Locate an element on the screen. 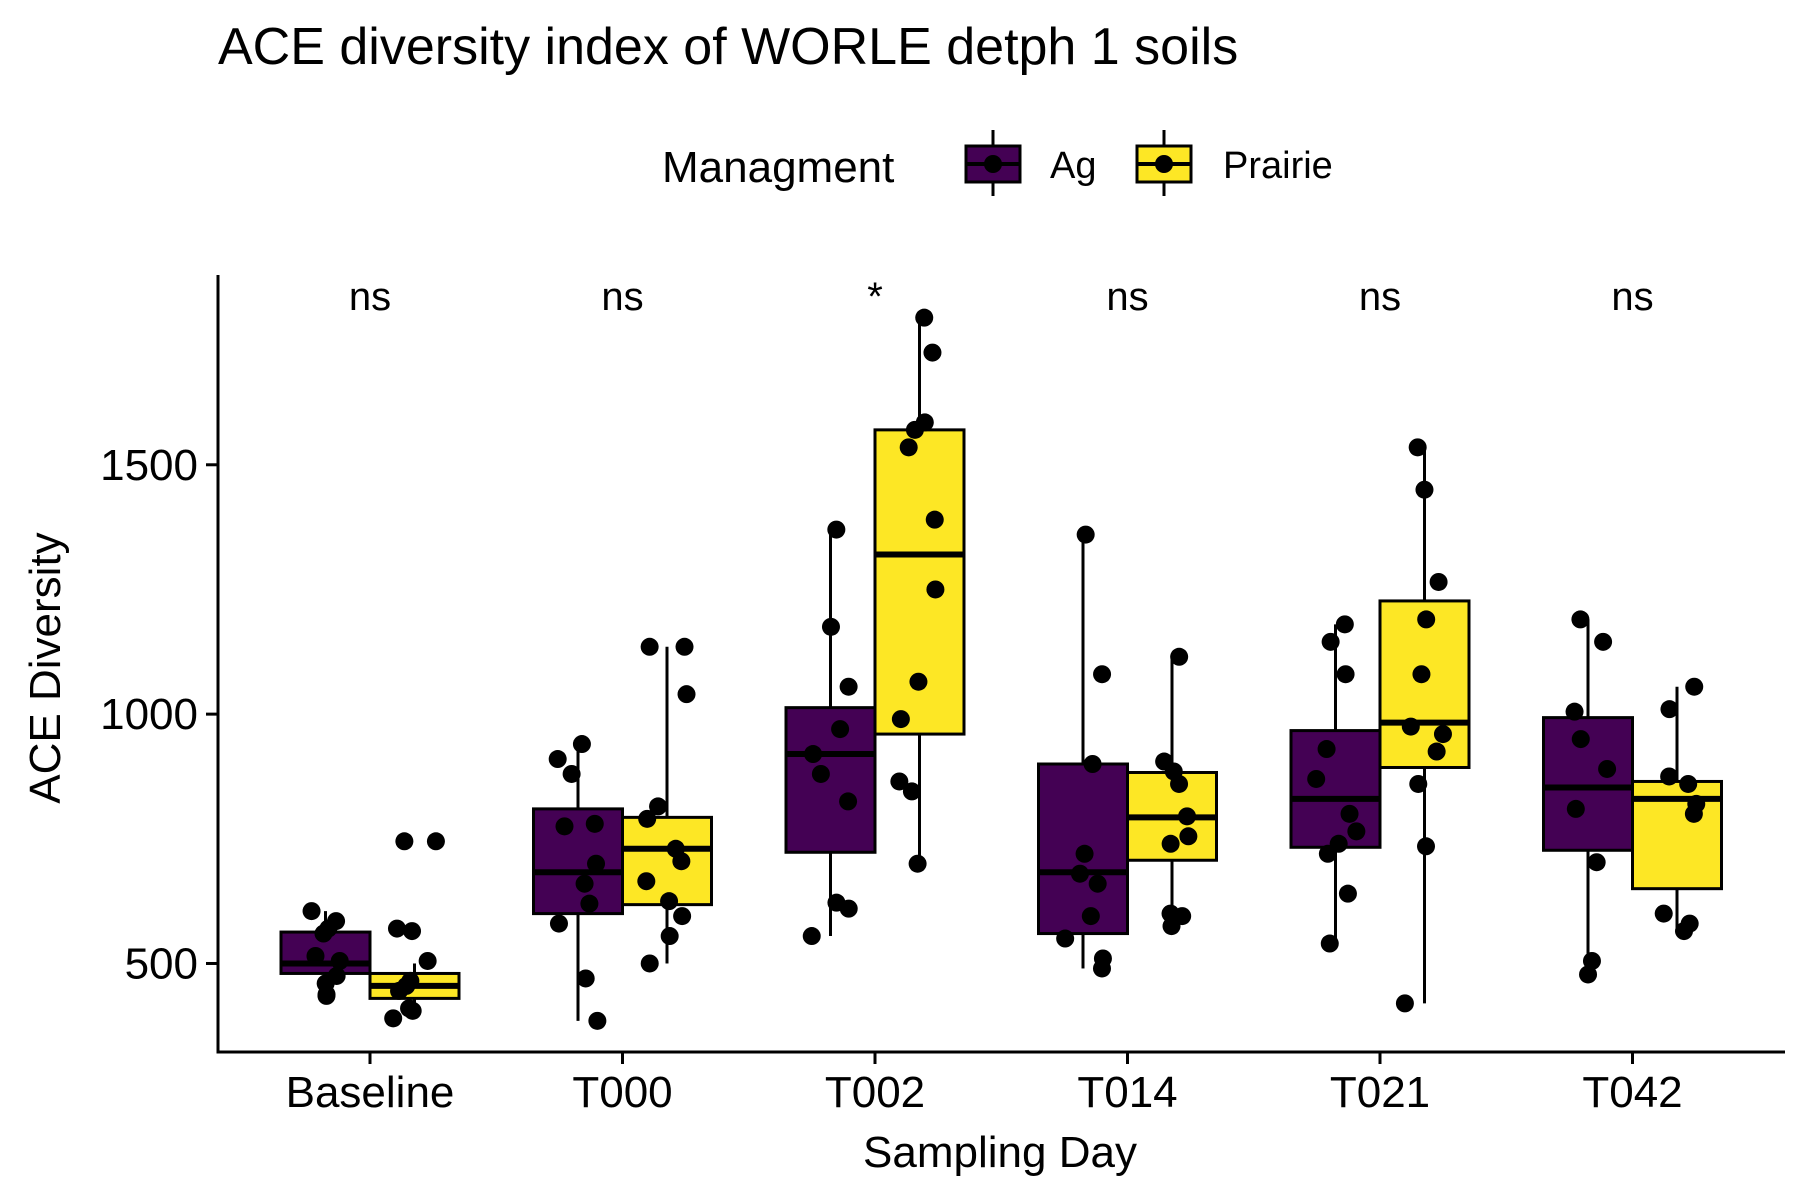 This screenshot has width=1800, height=1200. box-prairie-t014 is located at coordinates (1172, 791).